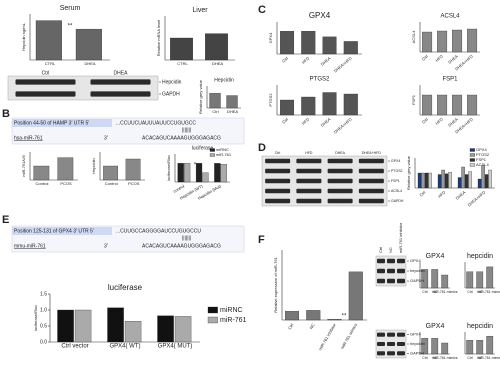  What do you see at coordinates (344, 317) in the screenshot?
I see `annotation: **` at bounding box center [344, 317].